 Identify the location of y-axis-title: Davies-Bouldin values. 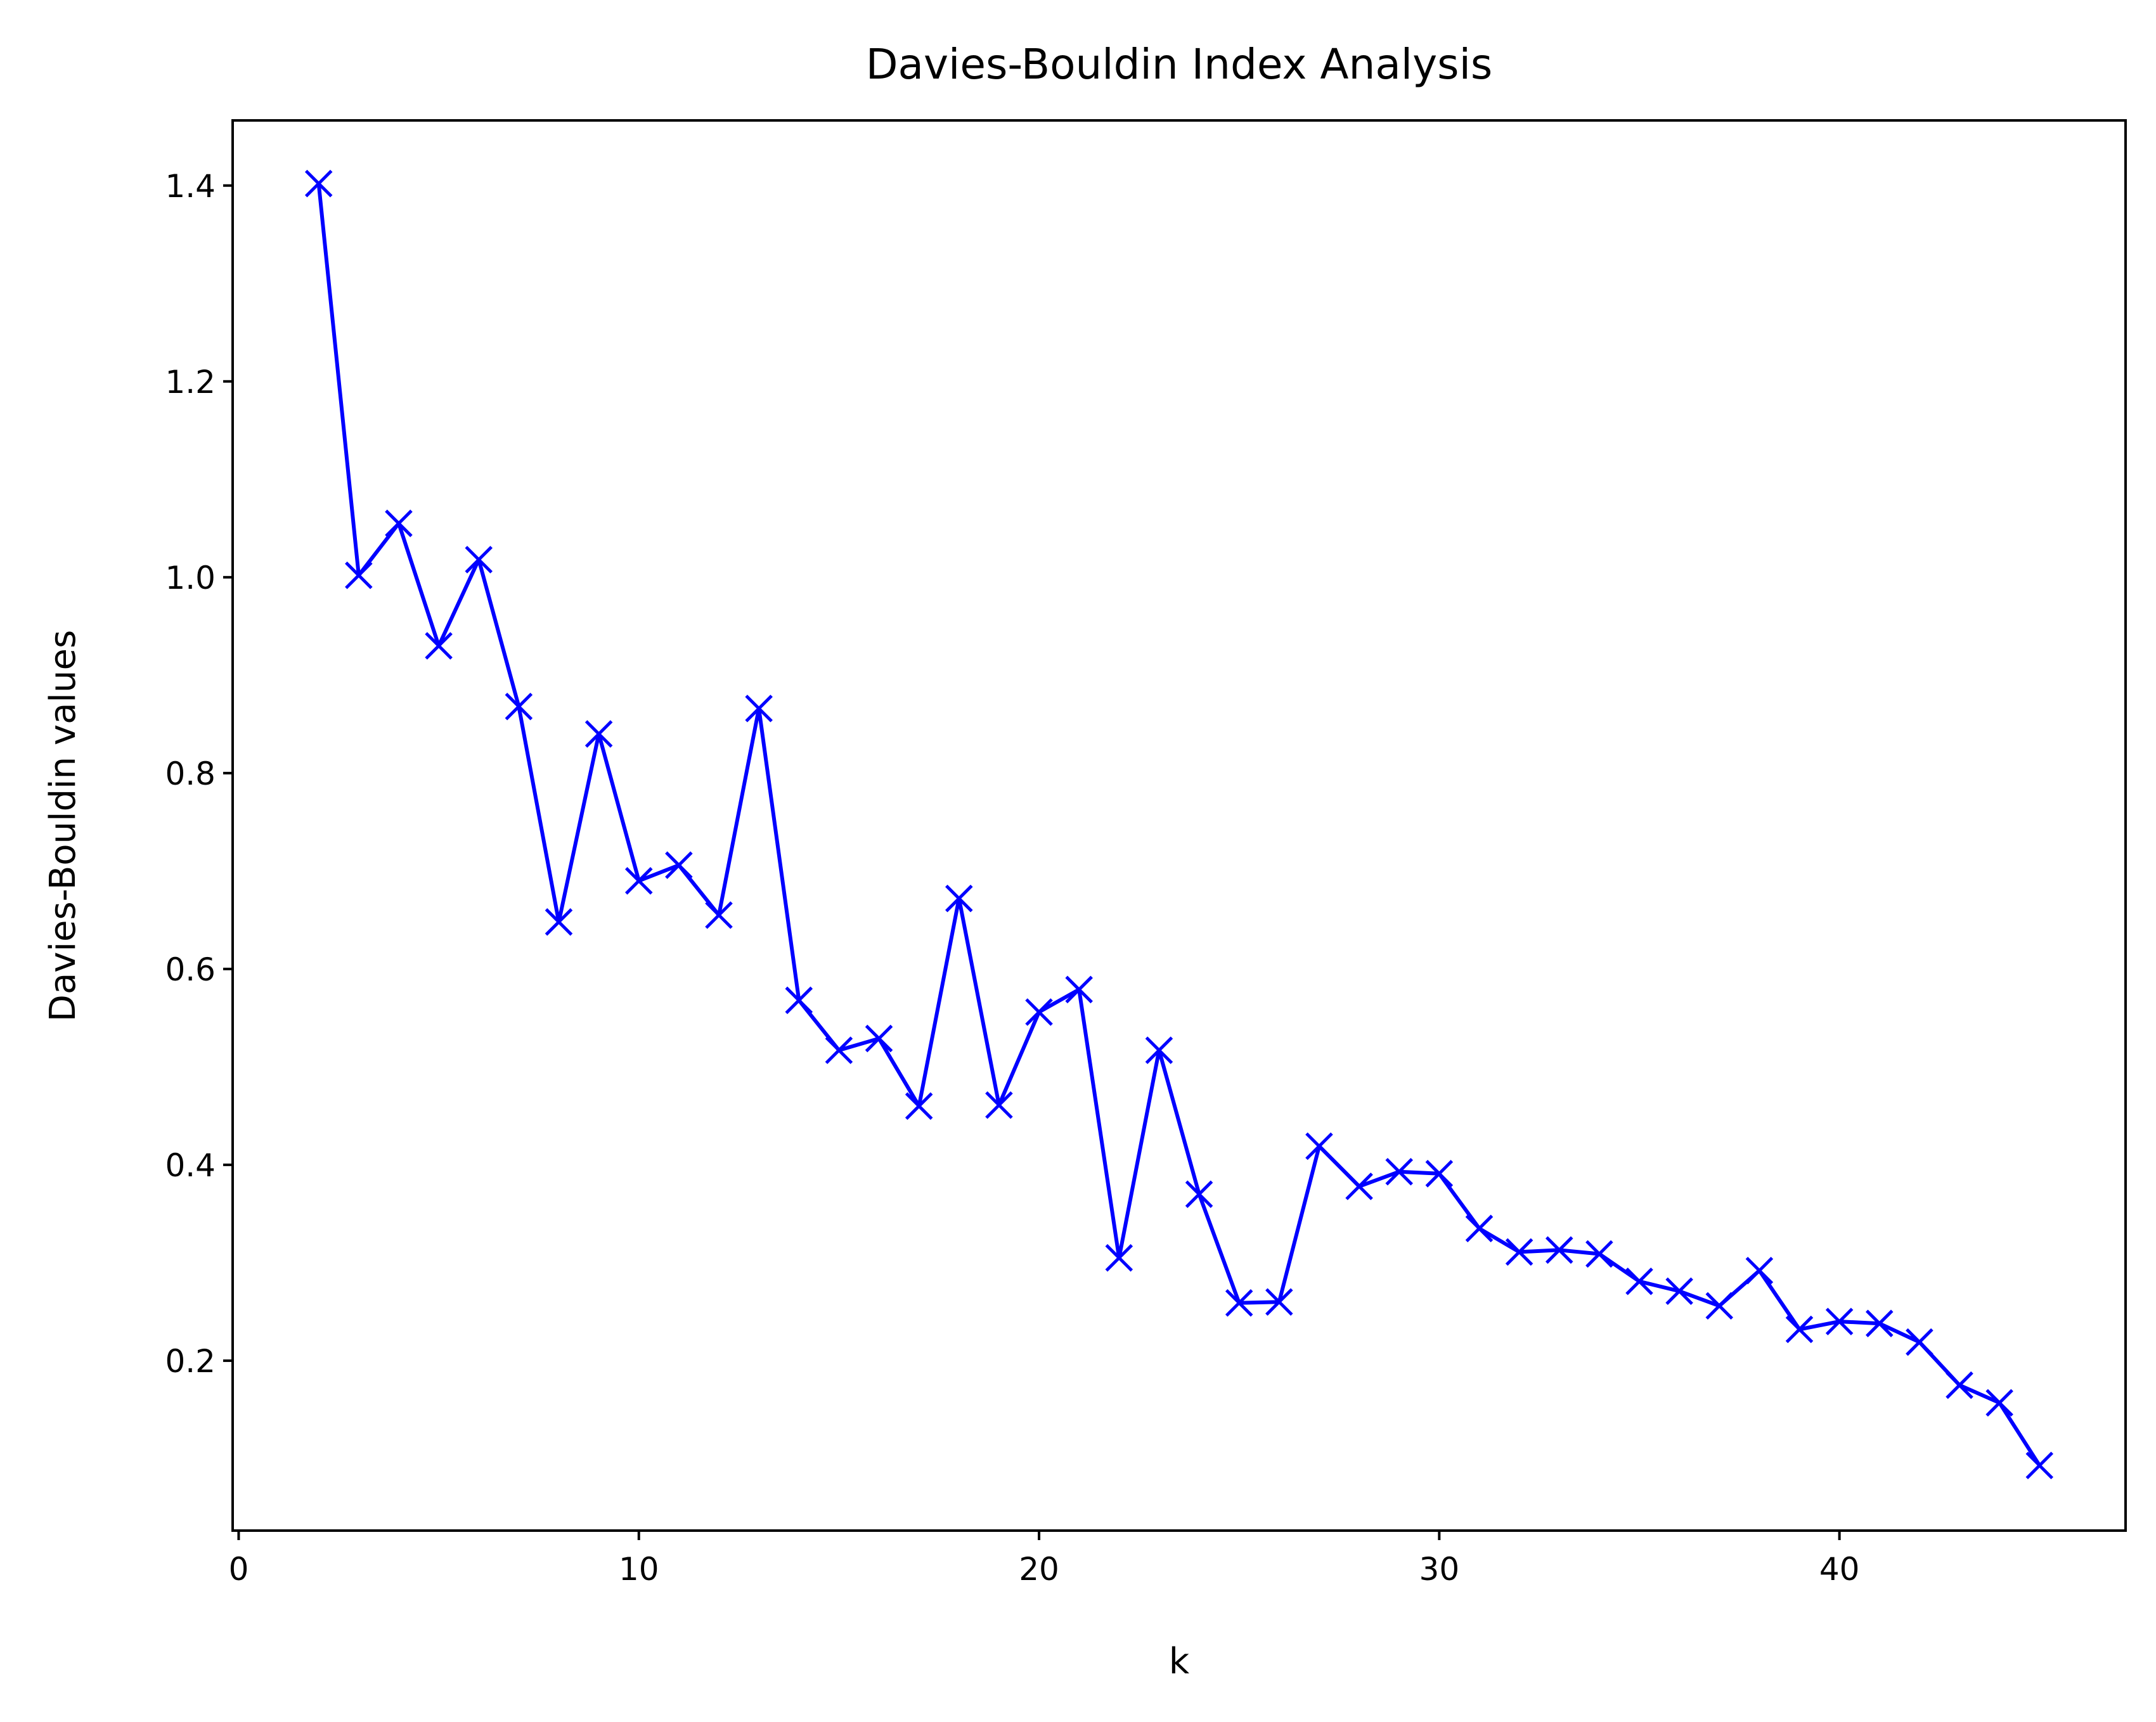
(63, 826).